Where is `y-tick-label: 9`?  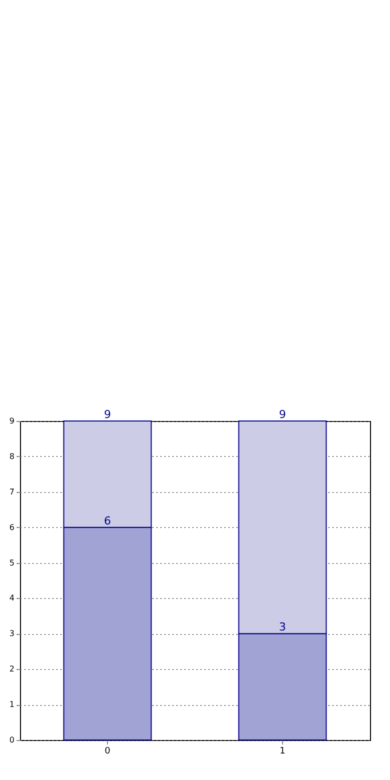 y-tick-label: 9 is located at coordinates (11, 421).